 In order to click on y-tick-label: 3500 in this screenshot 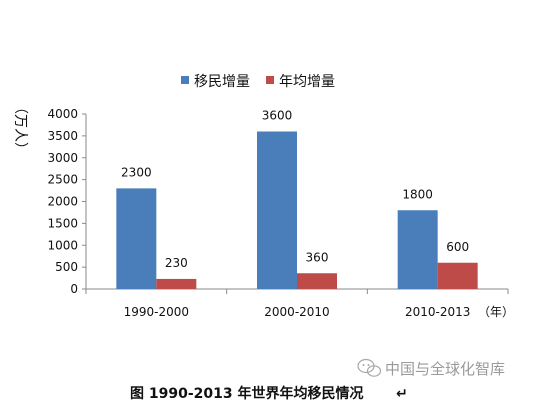, I will do `click(62, 136)`.